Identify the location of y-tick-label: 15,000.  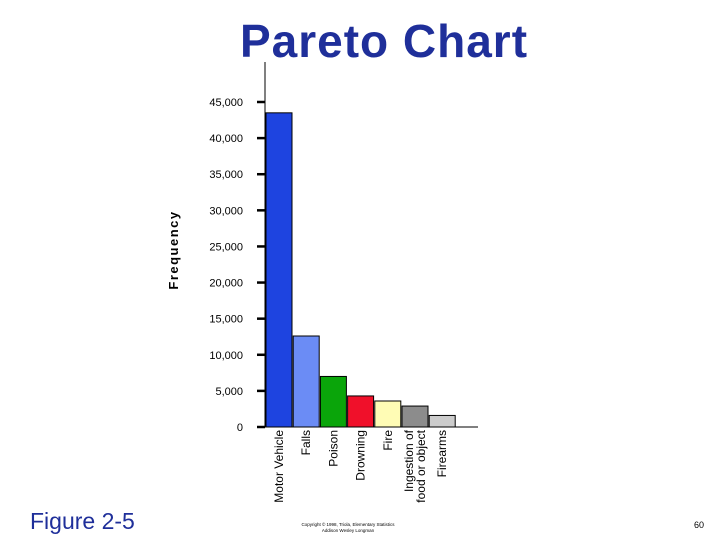
(226, 320).